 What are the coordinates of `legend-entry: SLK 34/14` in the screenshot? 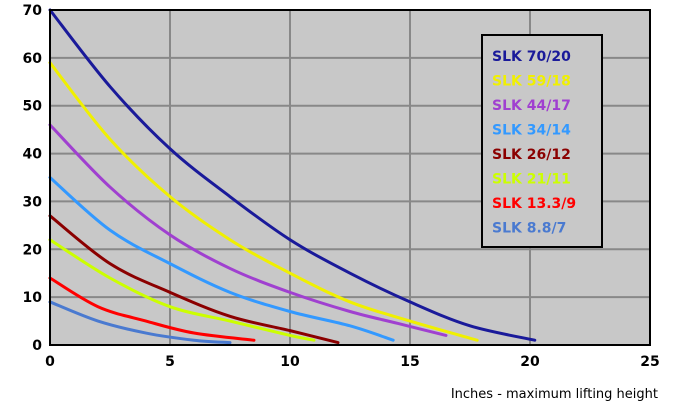 It's located at (531, 131).